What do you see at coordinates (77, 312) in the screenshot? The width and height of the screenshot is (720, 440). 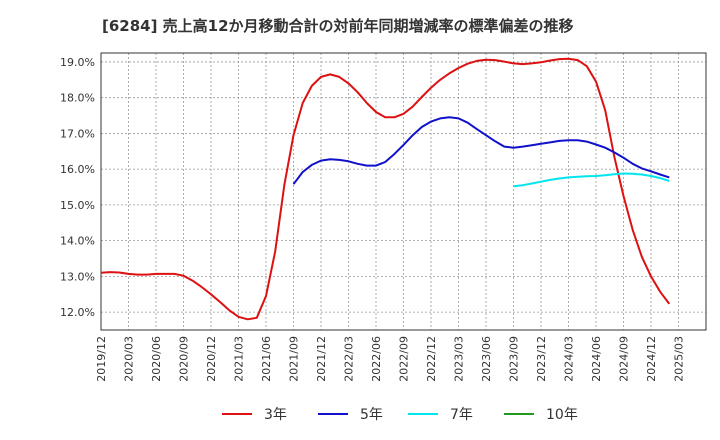 I see `y-tick-label: 12.0%` at bounding box center [77, 312].